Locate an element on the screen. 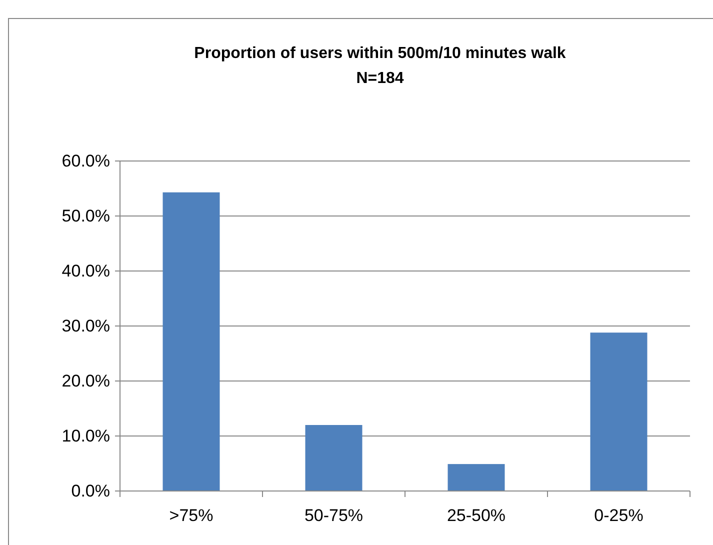 This screenshot has width=713, height=545. y-tick-label: 40.0% is located at coordinates (86, 270).